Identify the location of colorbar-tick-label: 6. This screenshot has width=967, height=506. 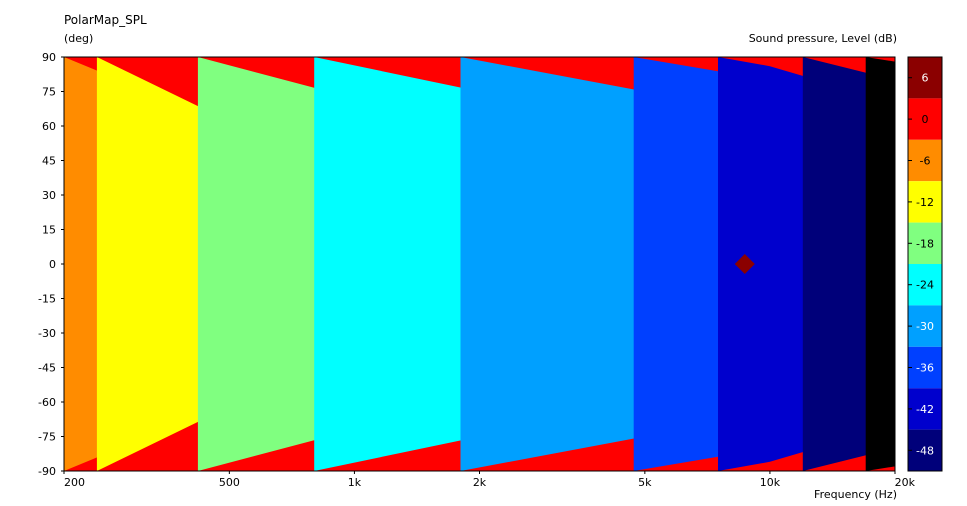
(925, 78).